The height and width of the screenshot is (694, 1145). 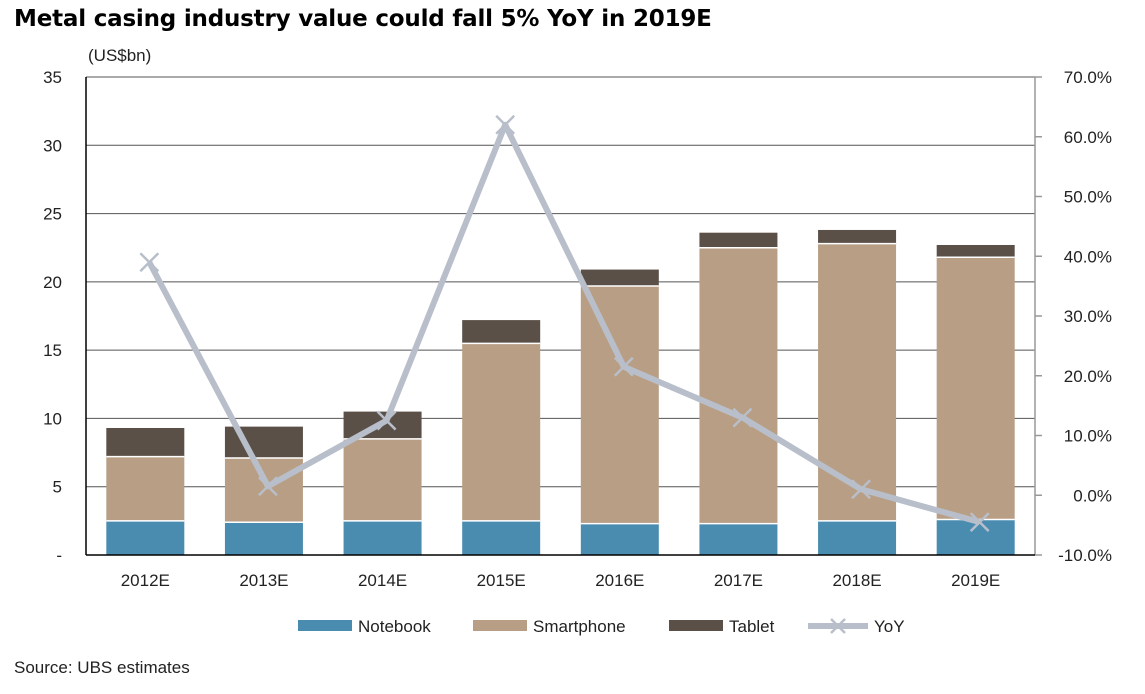 What do you see at coordinates (57, 487) in the screenshot?
I see `y-tick-label: 5` at bounding box center [57, 487].